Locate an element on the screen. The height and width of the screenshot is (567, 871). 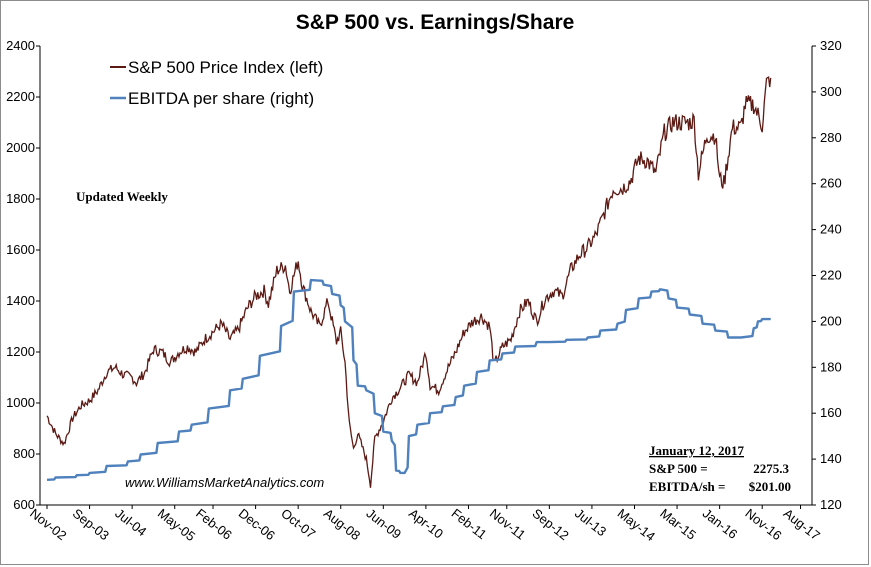
left-tick-label: 1600 is located at coordinates (20, 249).